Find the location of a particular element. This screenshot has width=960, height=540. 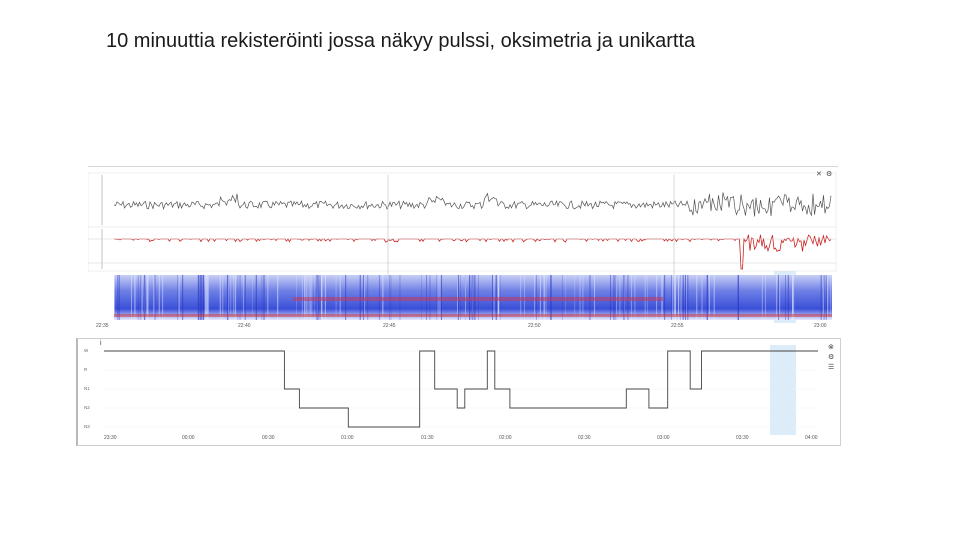

time-tick: 22:55 is located at coordinates (677, 326).